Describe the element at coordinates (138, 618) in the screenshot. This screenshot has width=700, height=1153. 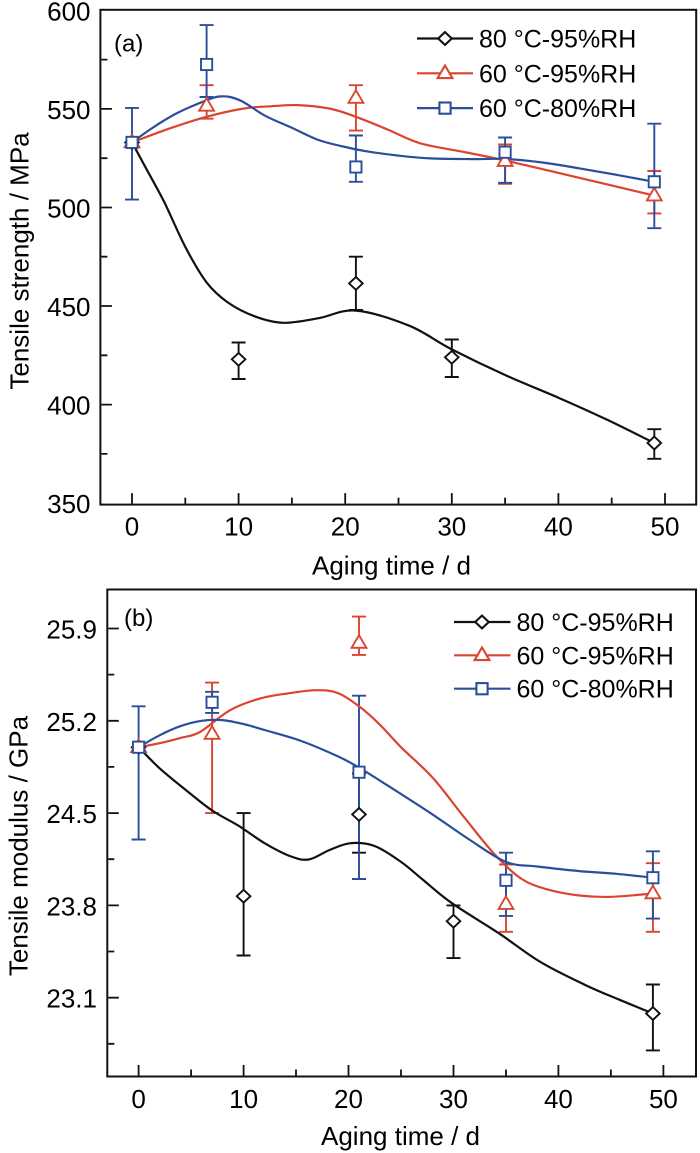
I see `svg-text: (b)` at that location.